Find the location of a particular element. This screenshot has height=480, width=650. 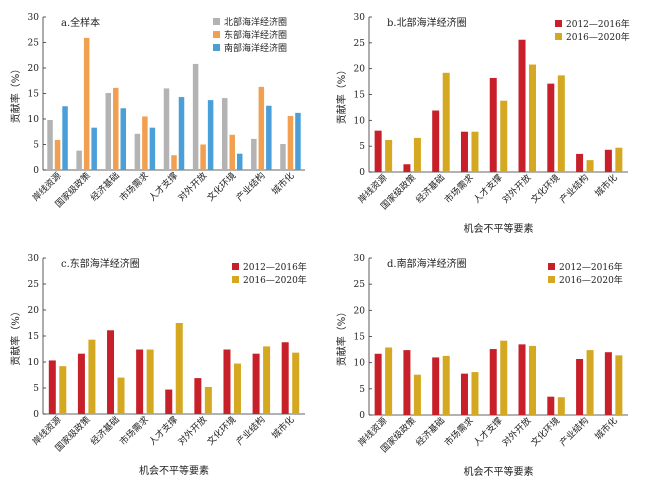

x-tick-label: 人才支撑 is located at coordinates (163, 187).